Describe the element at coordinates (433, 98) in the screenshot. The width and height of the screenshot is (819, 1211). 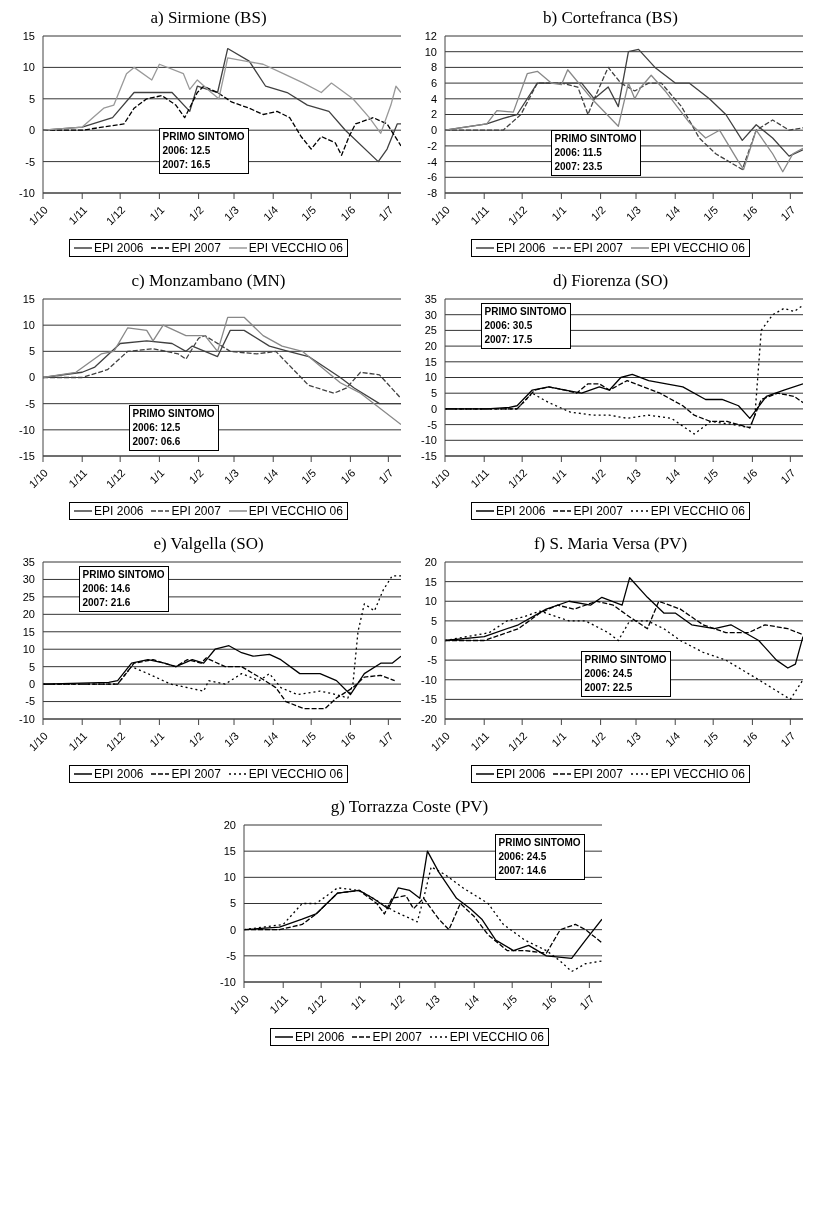
I see `y-tick-label: 4` at that location.